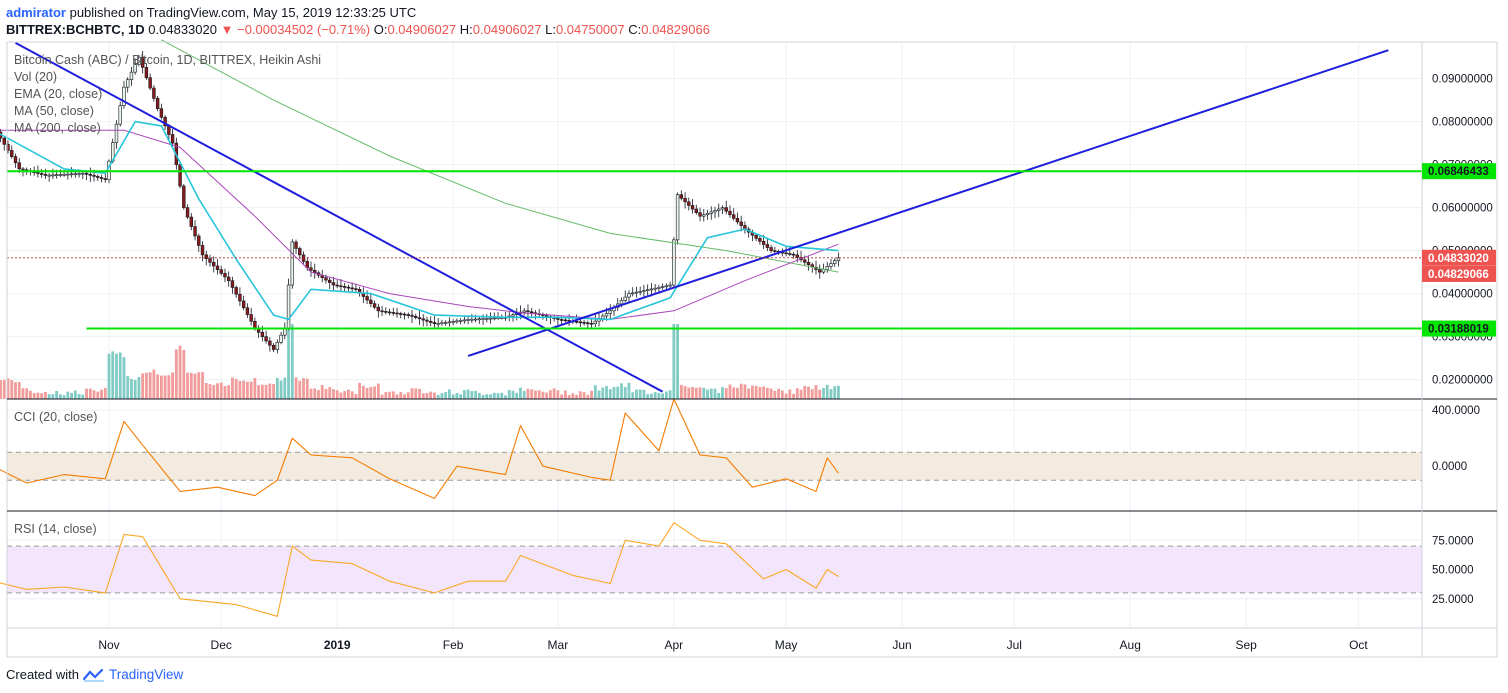  I want to click on price-tag: 0.03188019, so click(1459, 328).